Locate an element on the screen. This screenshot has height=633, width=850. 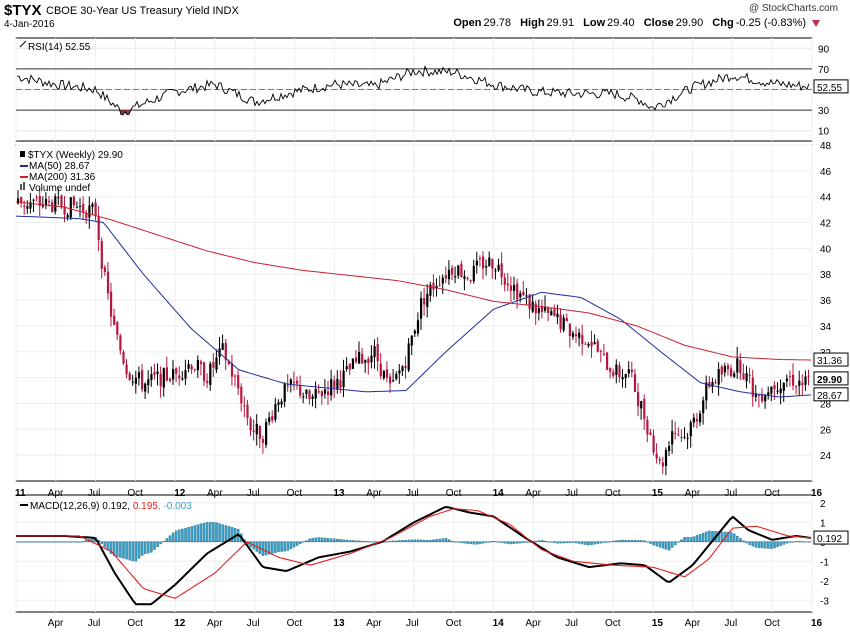
high-label: High is located at coordinates (532, 23).